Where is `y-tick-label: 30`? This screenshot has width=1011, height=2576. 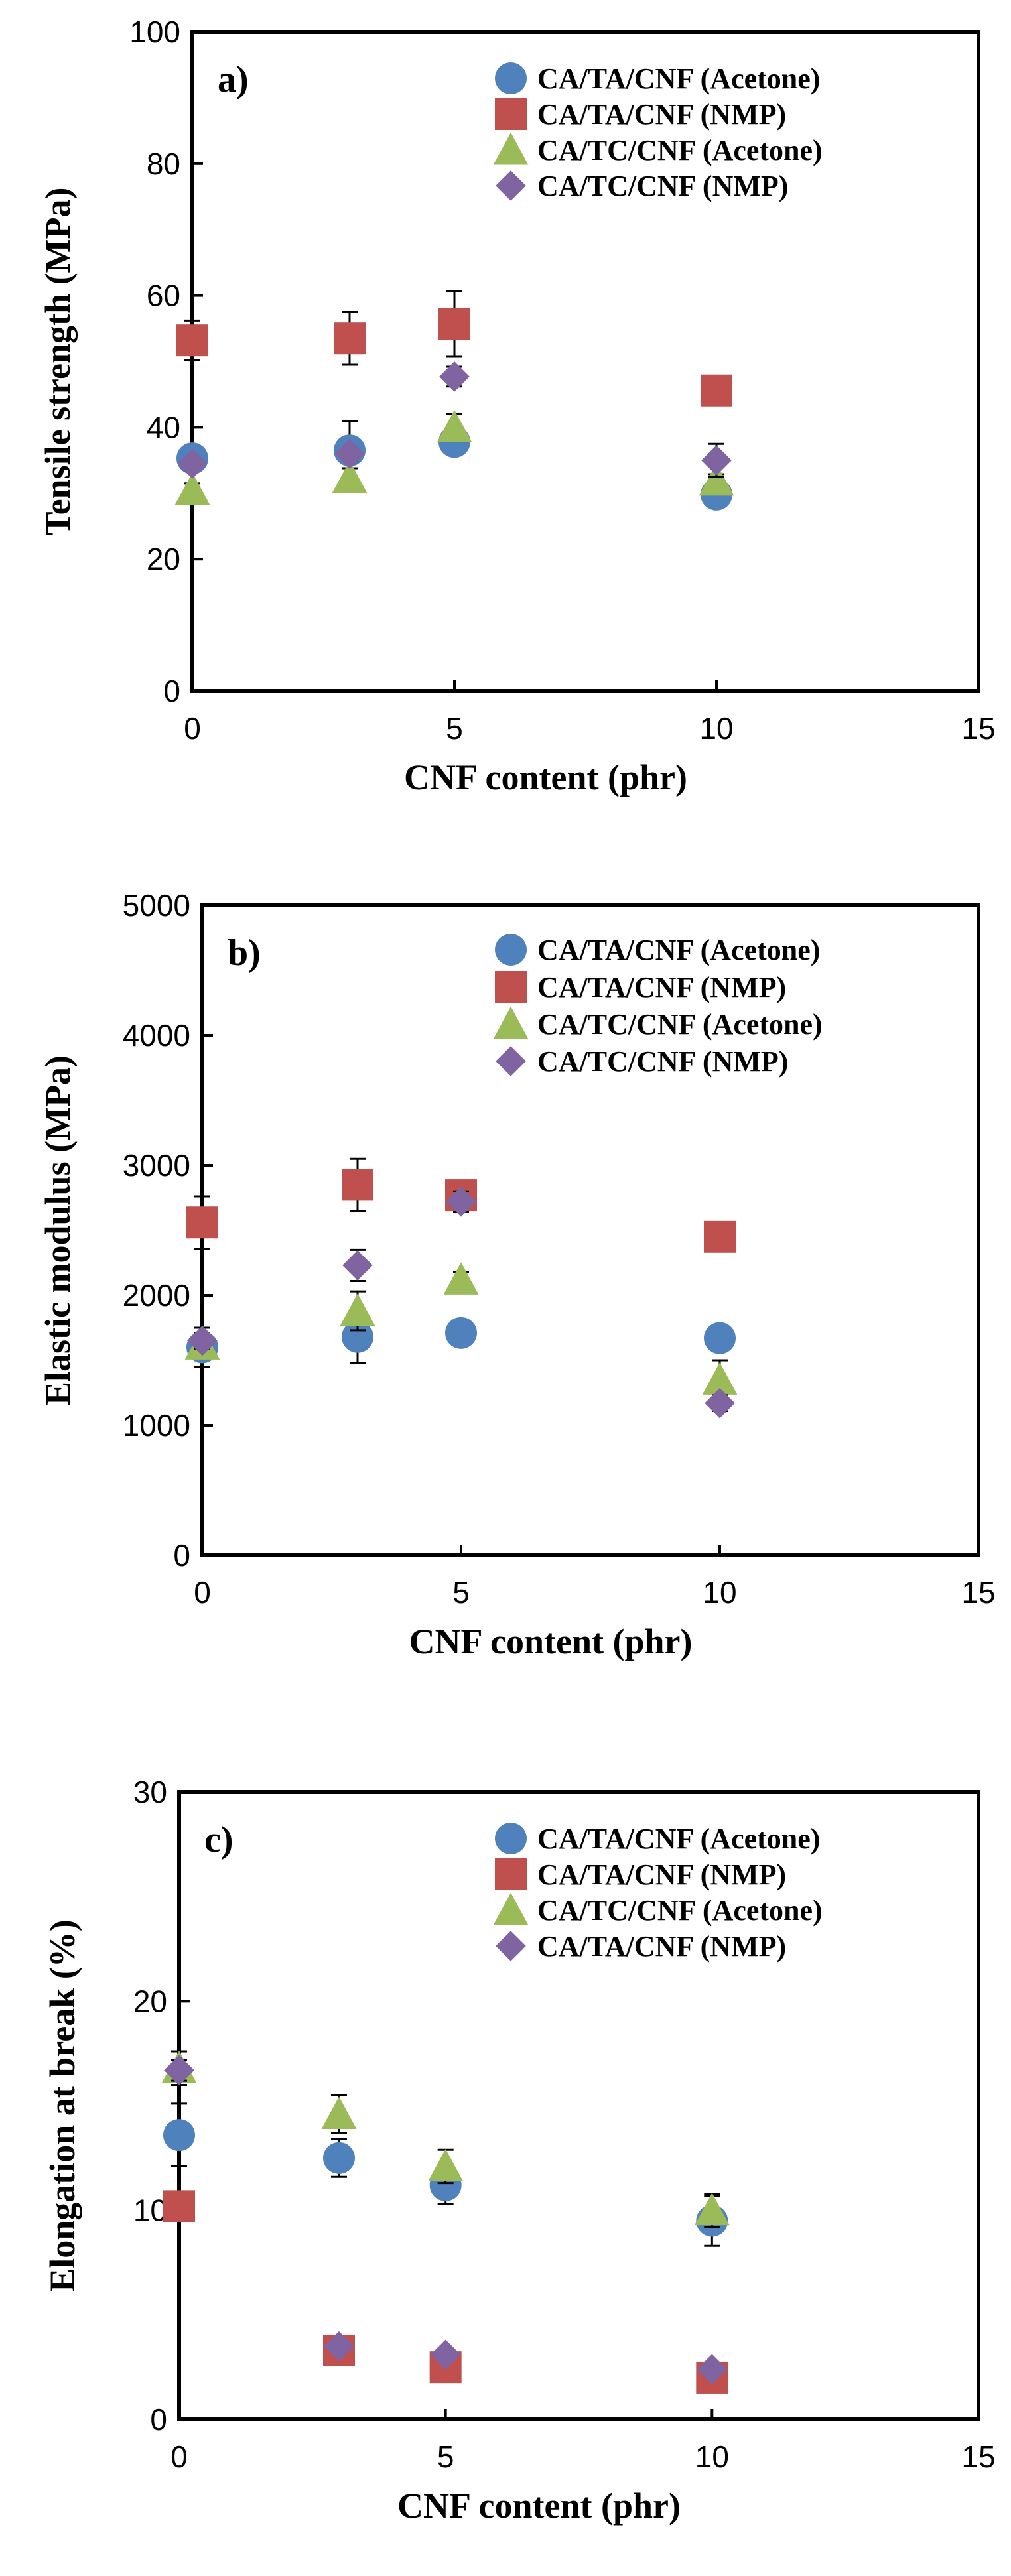
y-tick-label: 30 is located at coordinates (150, 1792).